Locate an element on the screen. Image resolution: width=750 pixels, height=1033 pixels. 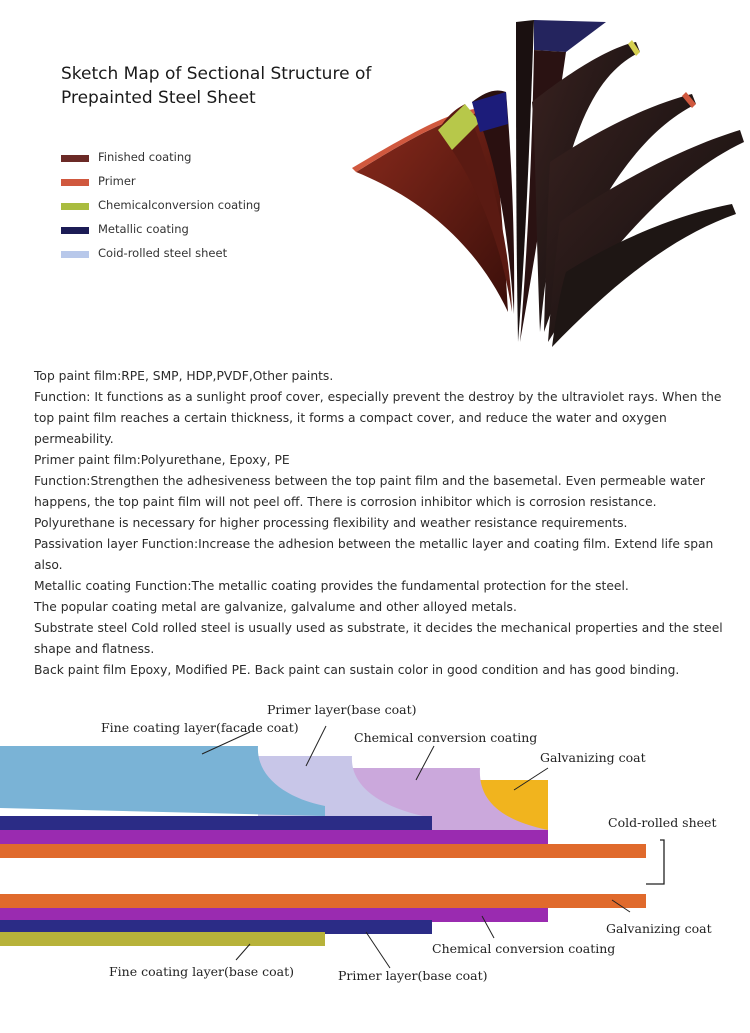
navy-top-stripe is located at coordinates (216, 824).